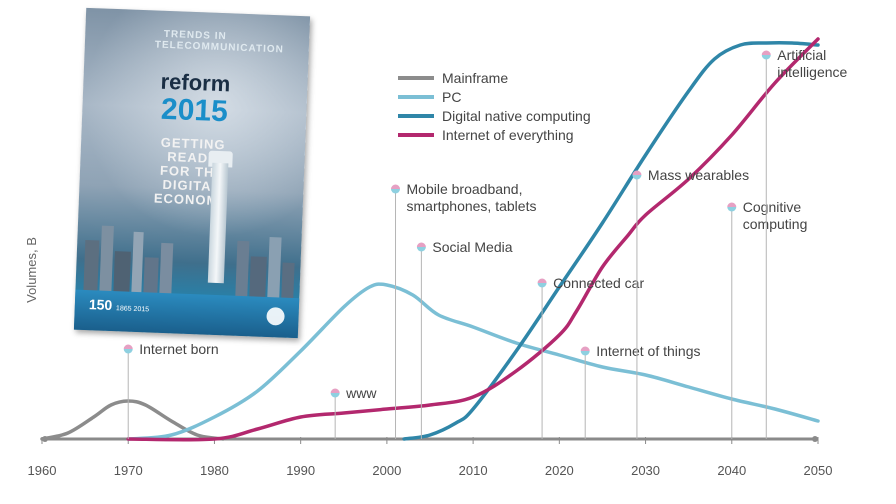 This screenshot has width=896, height=504. Describe the element at coordinates (731, 470) in the screenshot. I see `x-tick-label: 2040` at that location.